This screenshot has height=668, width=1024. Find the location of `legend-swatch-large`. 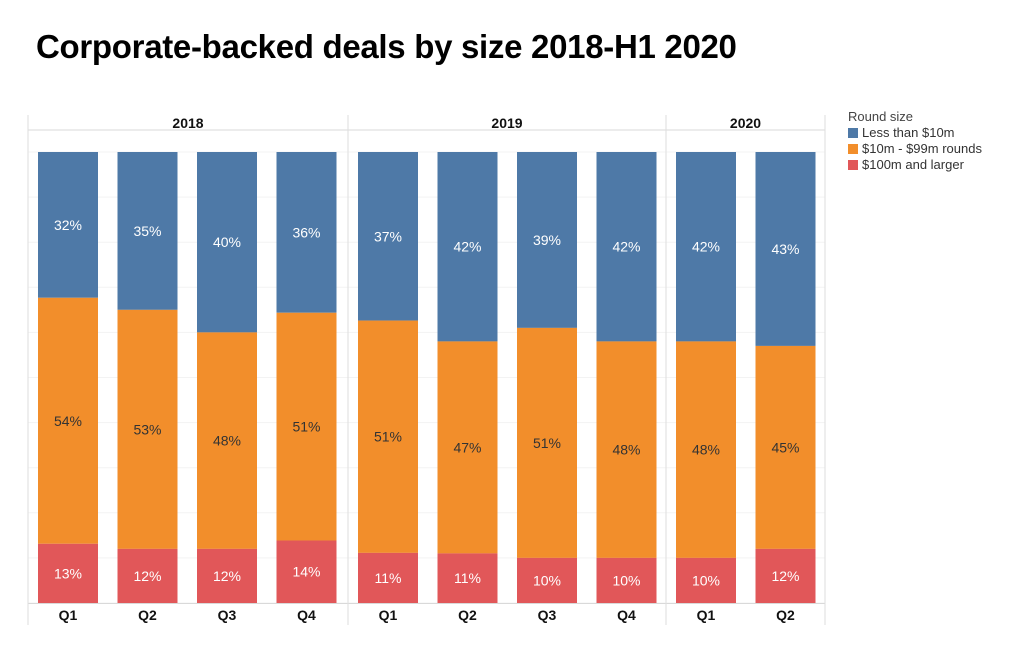

legend-swatch-large is located at coordinates (853, 165).